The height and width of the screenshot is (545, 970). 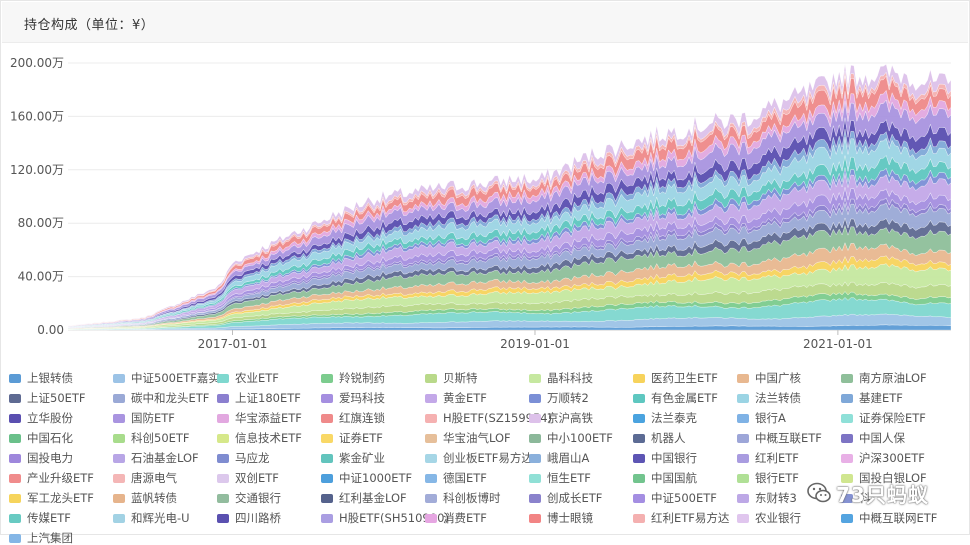 What do you see at coordinates (41, 458) in the screenshot?
I see `legend-item: 国投电力` at bounding box center [41, 458].